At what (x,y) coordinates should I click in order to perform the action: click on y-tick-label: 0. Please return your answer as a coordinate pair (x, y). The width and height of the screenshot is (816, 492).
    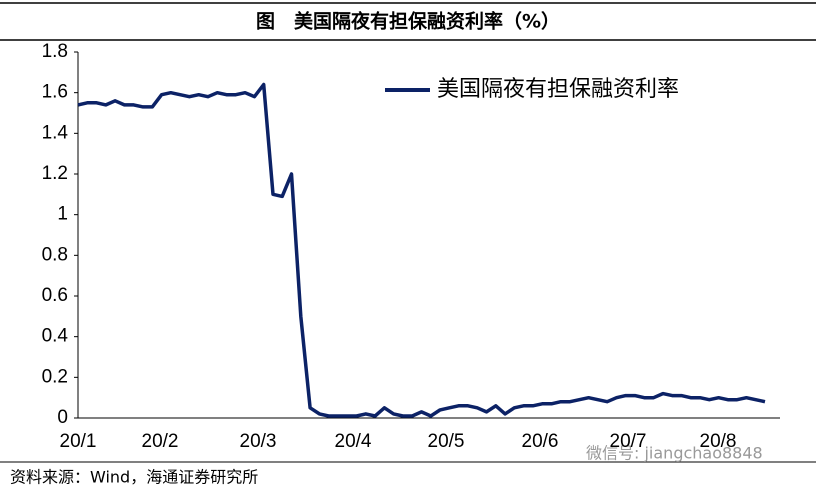
    Looking at the image, I should click on (62, 417).